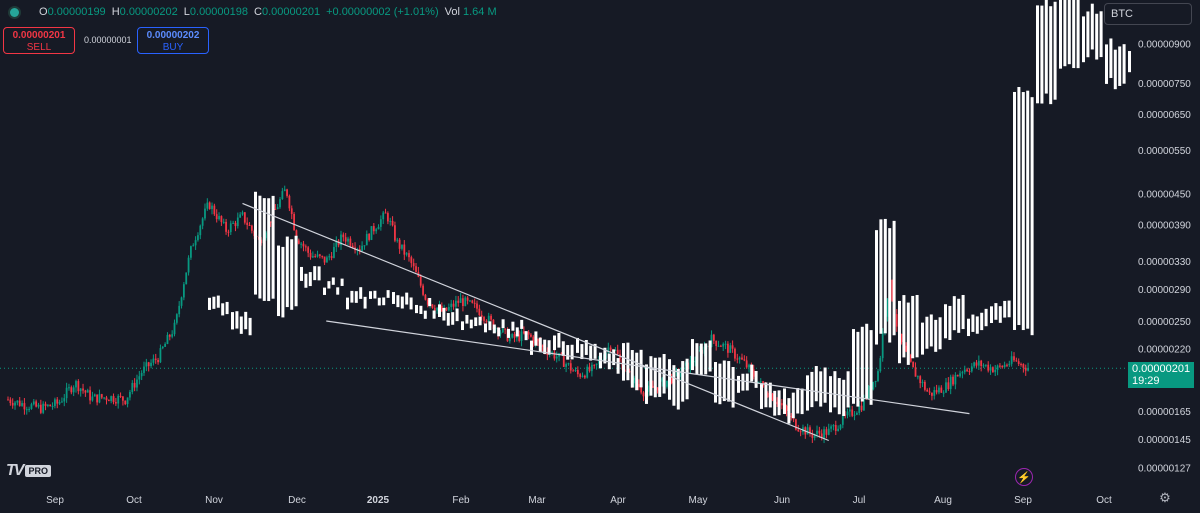 The image size is (1200, 513). I want to click on settings-gear-icon: ⚙, so click(1165, 497).